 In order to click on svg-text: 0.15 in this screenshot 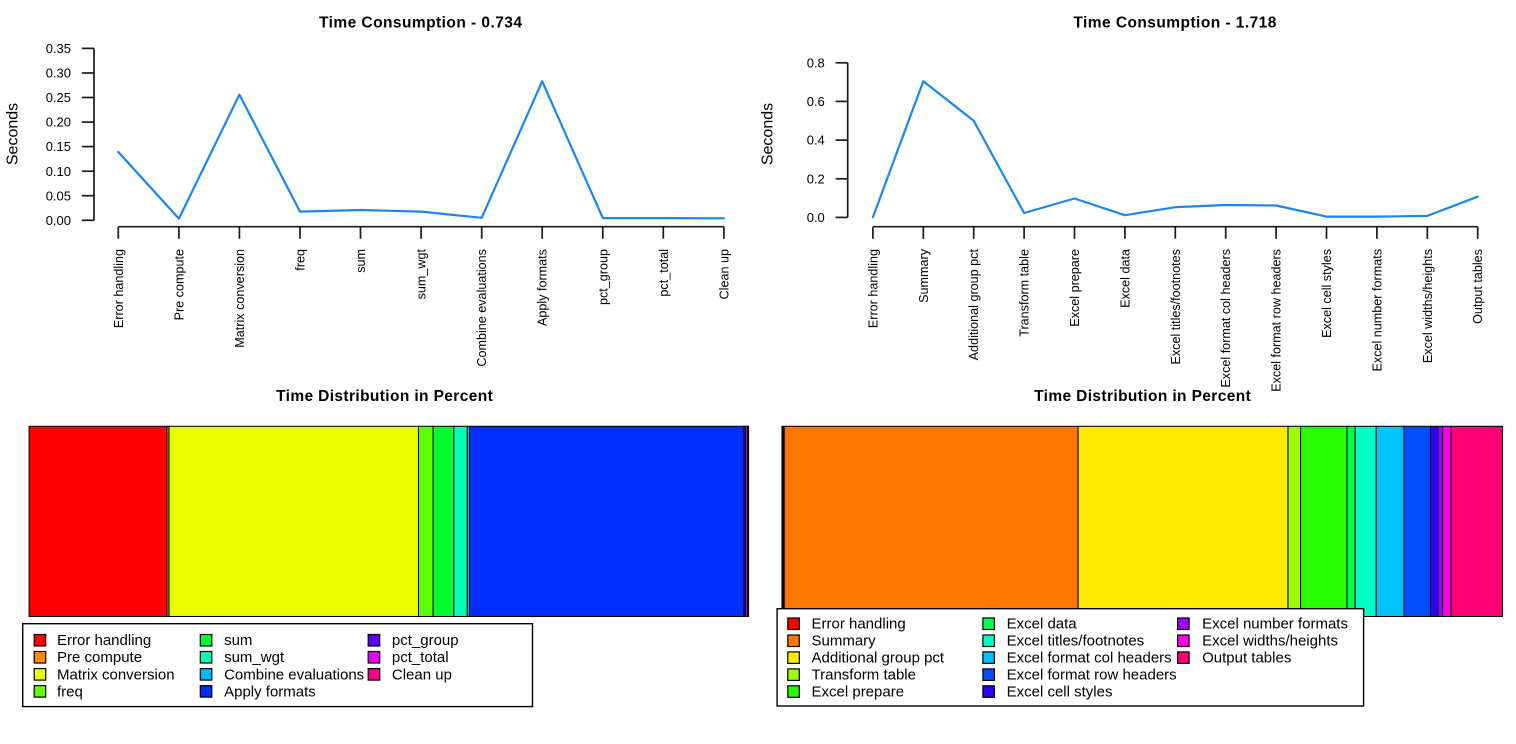, I will do `click(58, 146)`.